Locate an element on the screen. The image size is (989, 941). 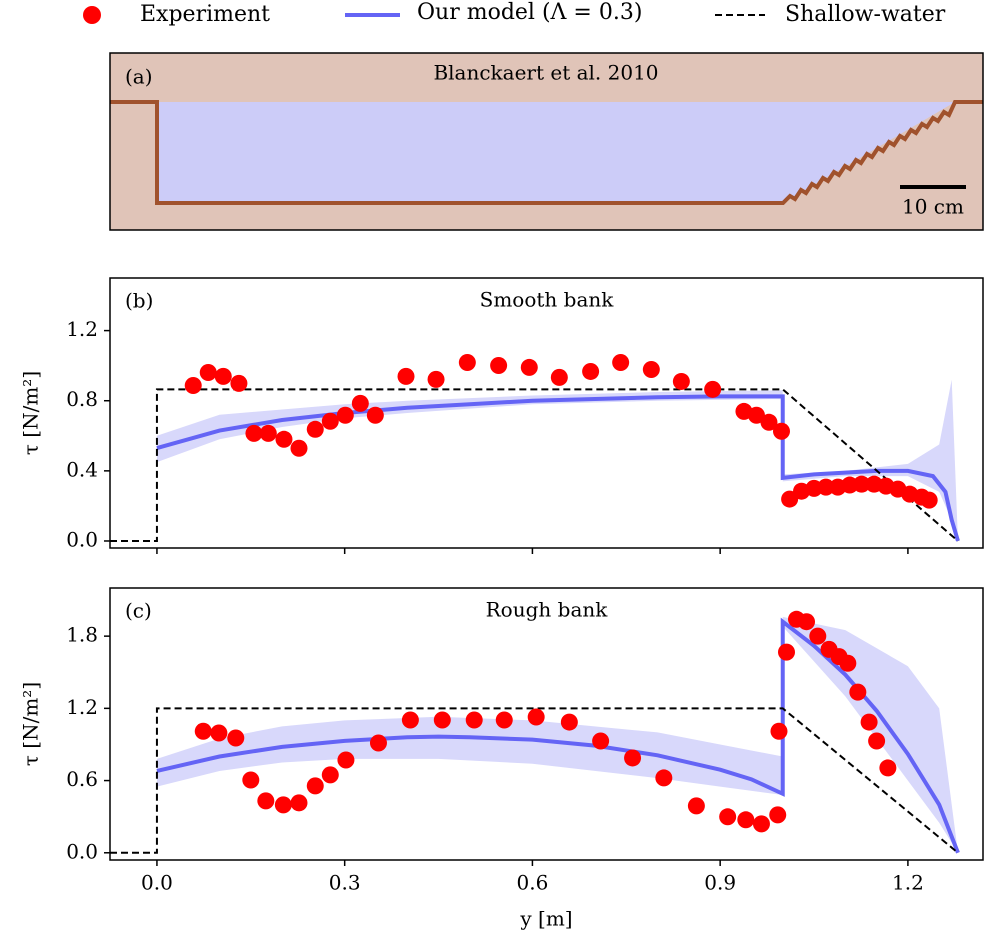
x-axis-label: y [m] is located at coordinates (545, 919).